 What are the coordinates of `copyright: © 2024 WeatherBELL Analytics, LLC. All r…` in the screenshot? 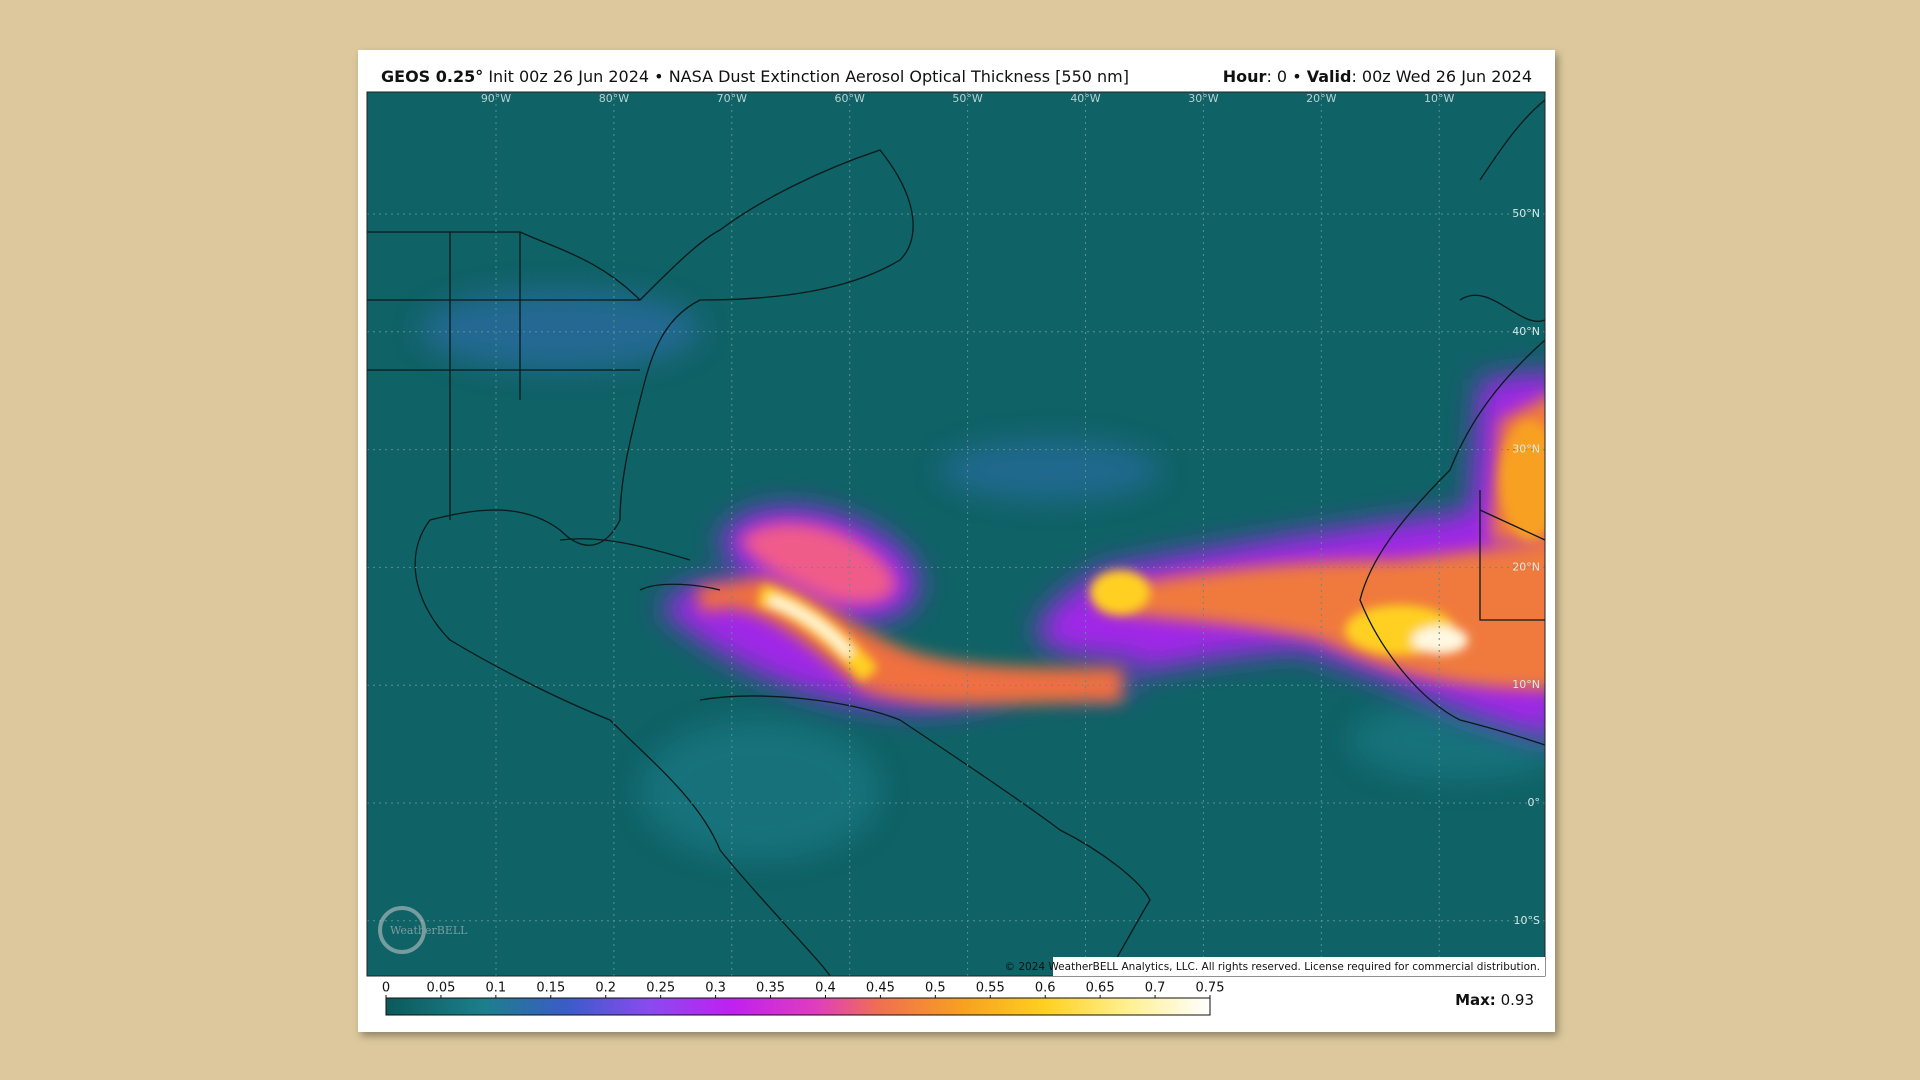 It's located at (1272, 967).